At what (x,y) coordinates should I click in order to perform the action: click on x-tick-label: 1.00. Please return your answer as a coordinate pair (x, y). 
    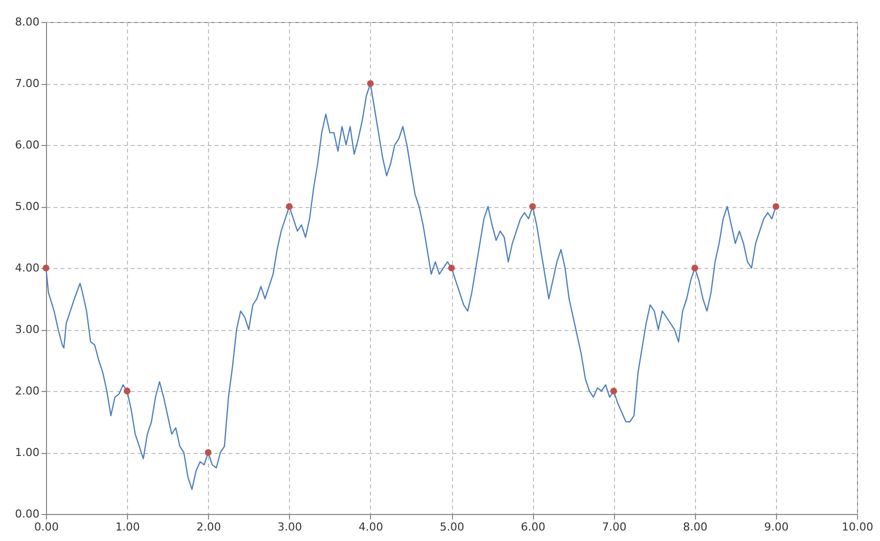
    Looking at the image, I should click on (127, 527).